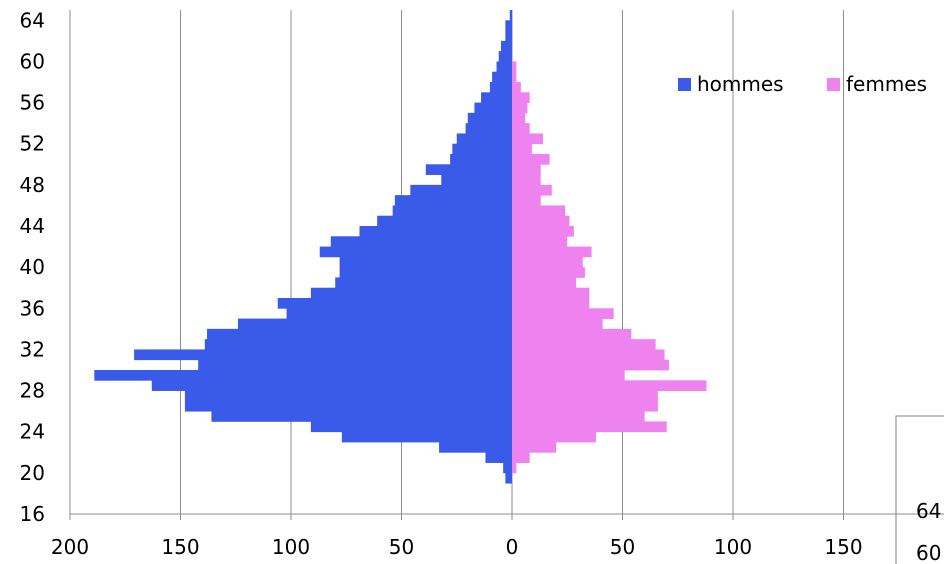 The width and height of the screenshot is (944, 564). I want to click on y-tick-label: 20, so click(32, 473).